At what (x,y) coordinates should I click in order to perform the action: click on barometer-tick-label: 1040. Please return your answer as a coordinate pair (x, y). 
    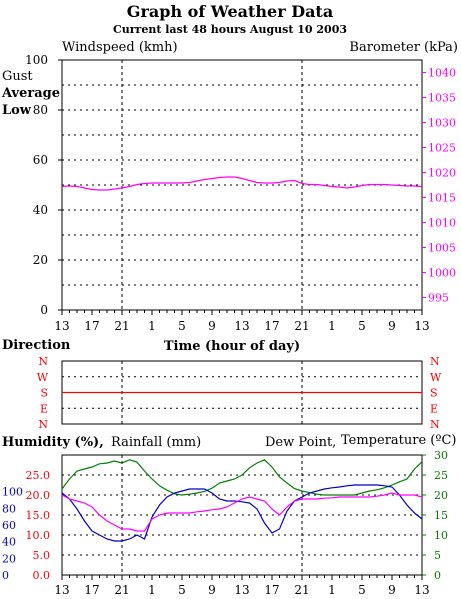
    Looking at the image, I should click on (442, 73).